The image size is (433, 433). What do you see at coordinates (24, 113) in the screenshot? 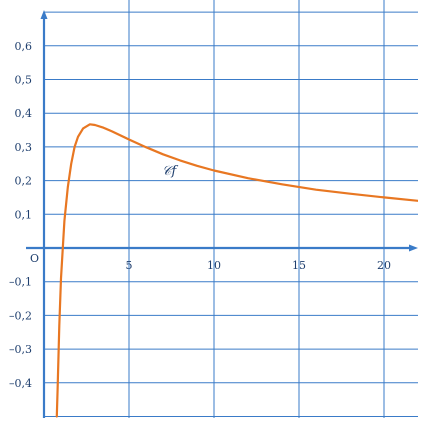
I see `y-tick-label: 0,4` at bounding box center [24, 113].